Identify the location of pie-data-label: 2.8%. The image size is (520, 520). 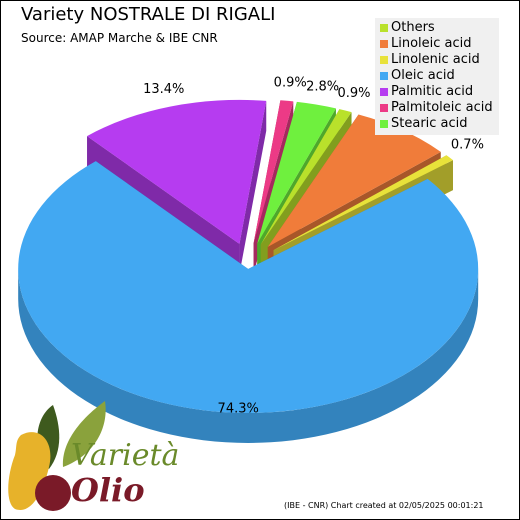
(322, 87).